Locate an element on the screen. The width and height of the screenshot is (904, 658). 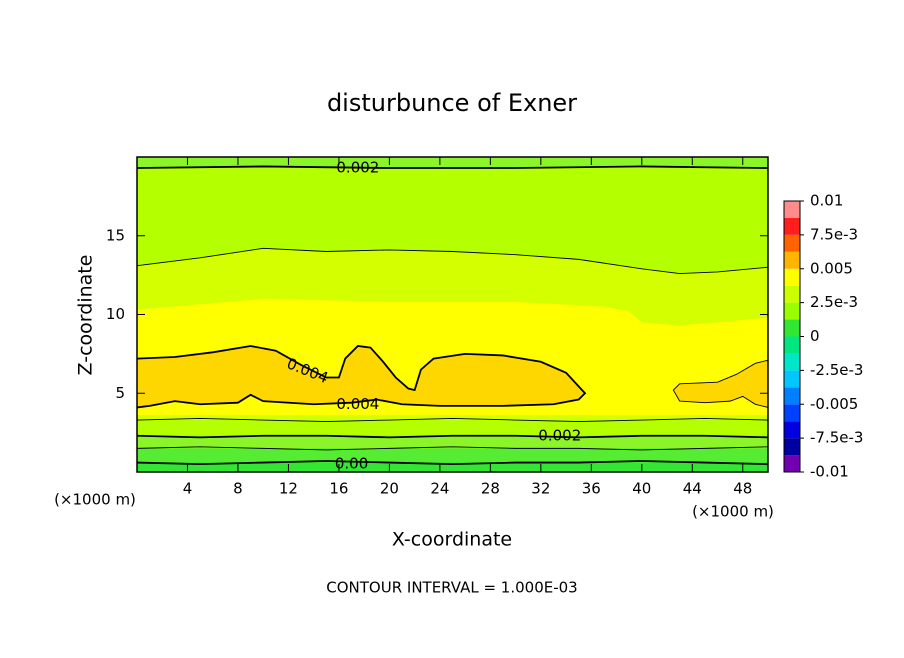
x-axis-label: X-coordinate is located at coordinates (452, 540).